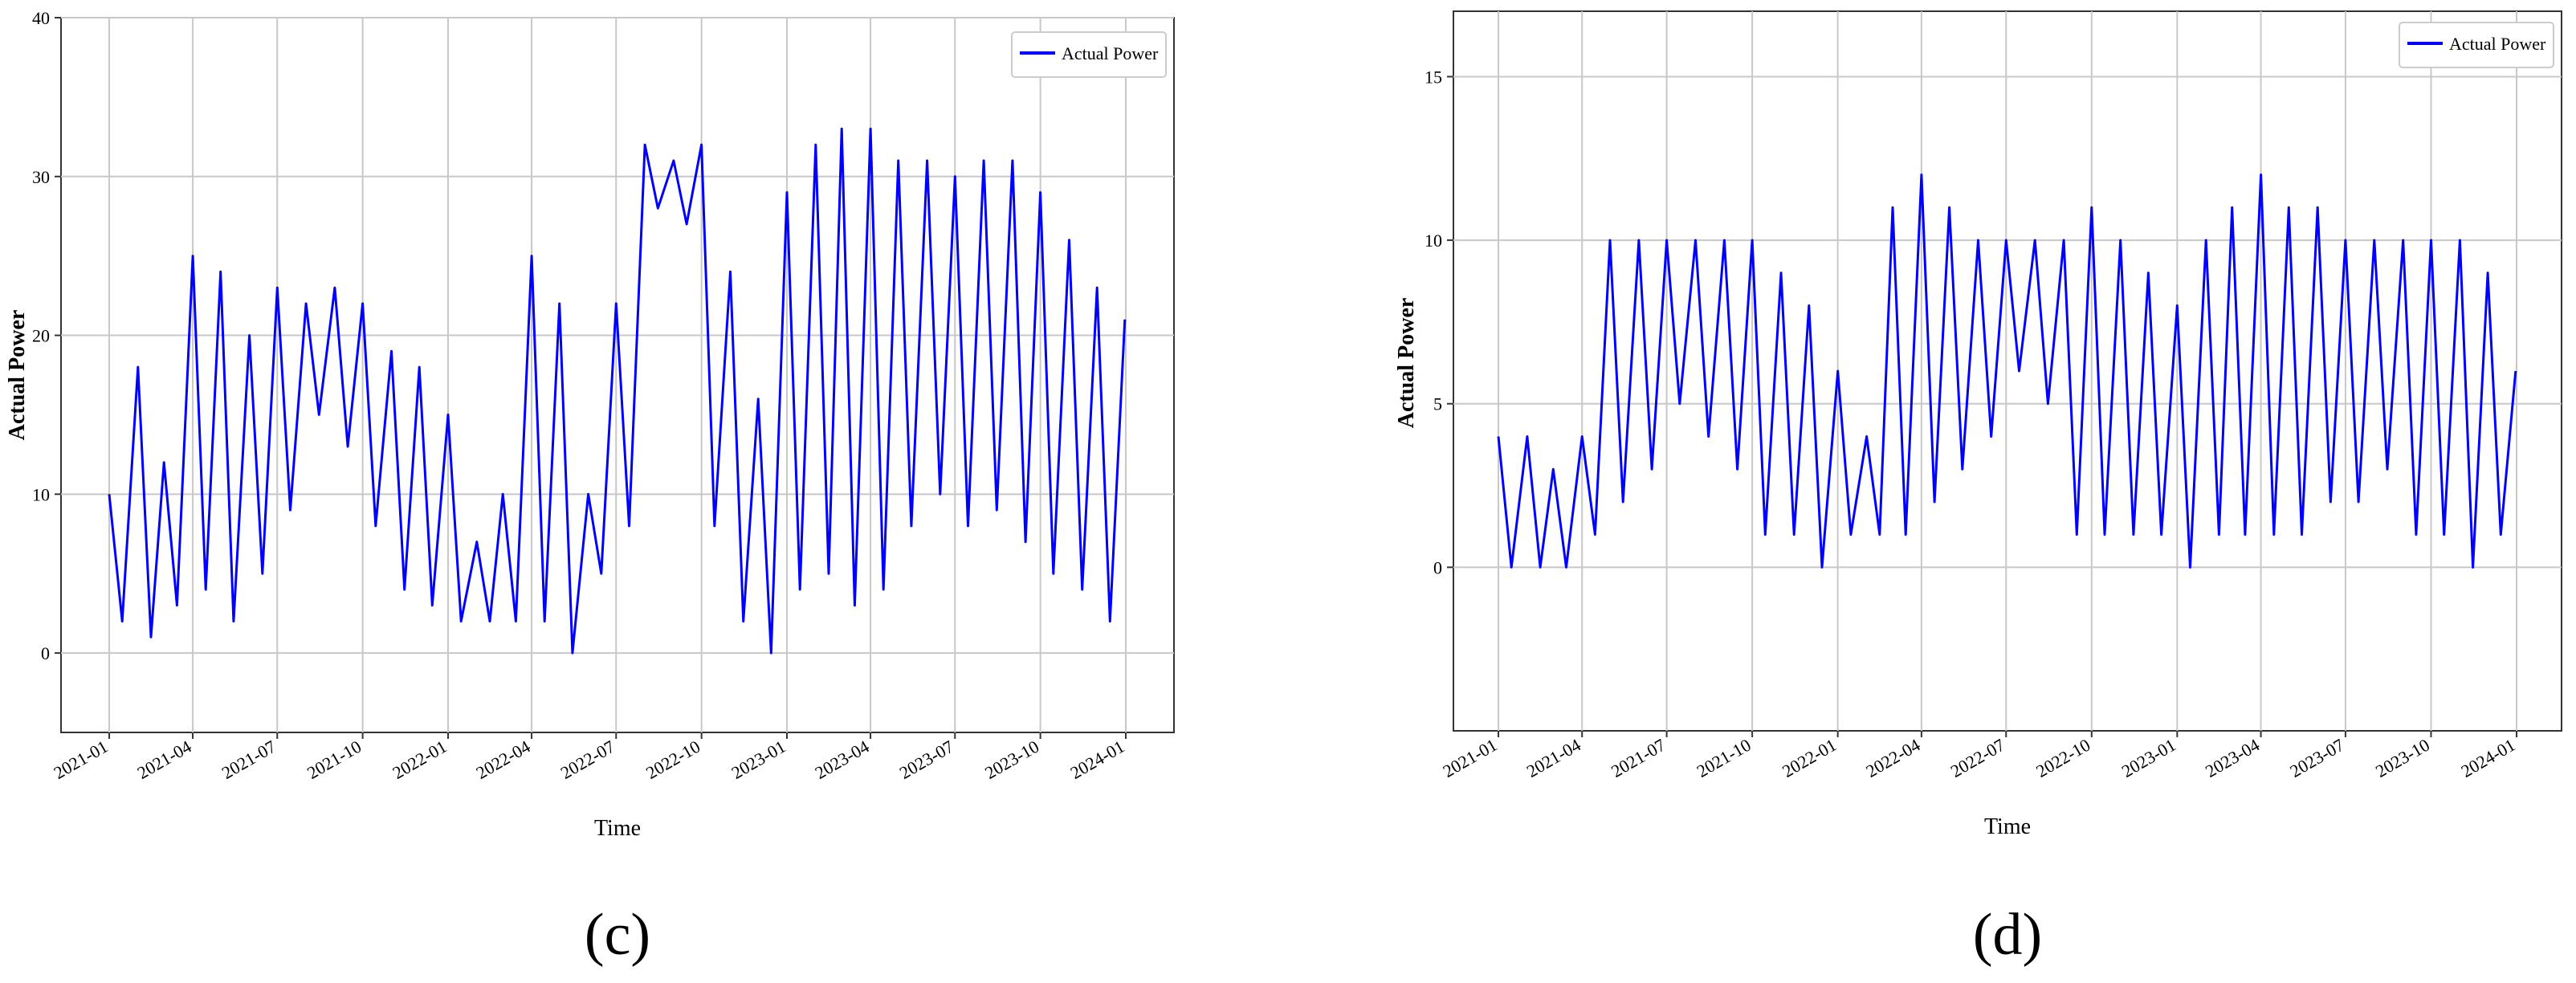  What do you see at coordinates (1437, 404) in the screenshot?
I see `y-tick-label: 5` at bounding box center [1437, 404].